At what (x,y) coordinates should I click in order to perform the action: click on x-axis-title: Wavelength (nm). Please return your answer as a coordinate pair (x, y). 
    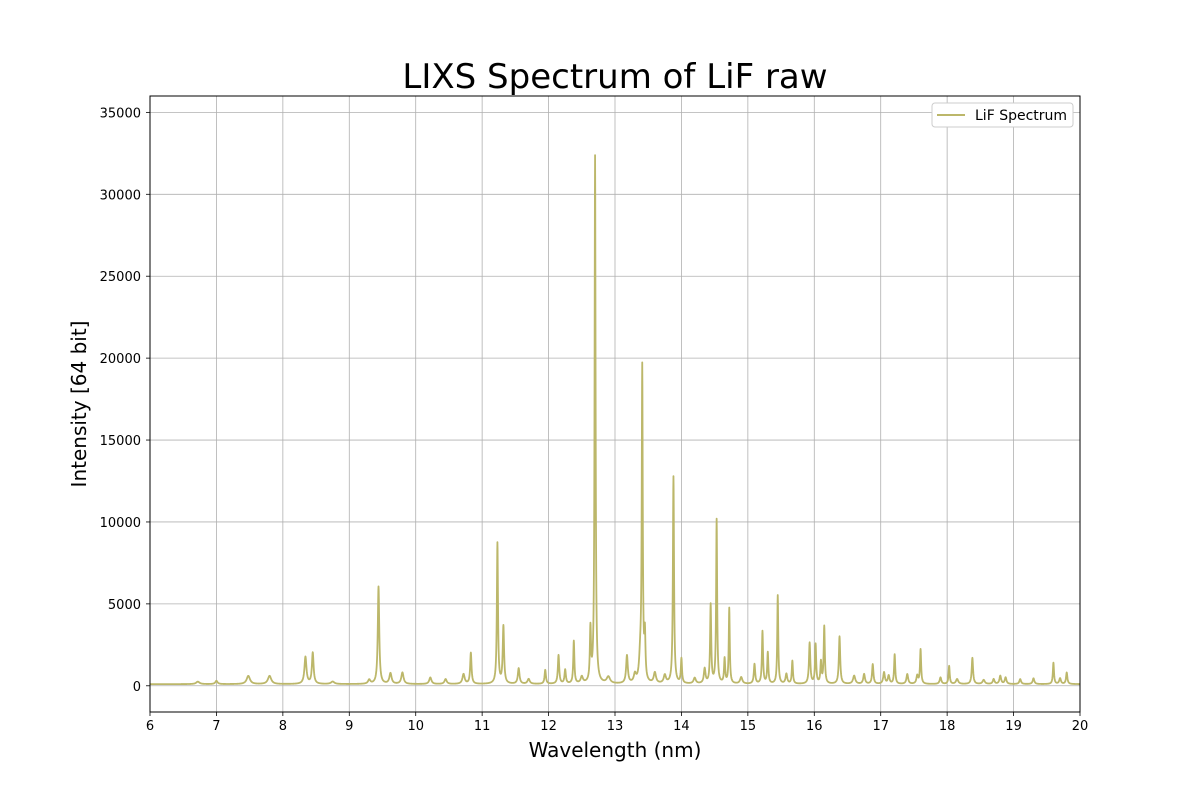
    Looking at the image, I should click on (615, 750).